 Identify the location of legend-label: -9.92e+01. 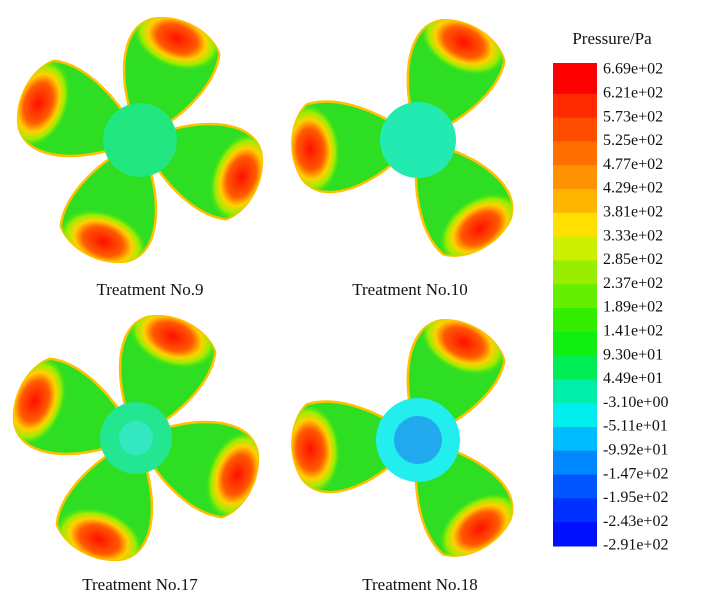
(635, 449).